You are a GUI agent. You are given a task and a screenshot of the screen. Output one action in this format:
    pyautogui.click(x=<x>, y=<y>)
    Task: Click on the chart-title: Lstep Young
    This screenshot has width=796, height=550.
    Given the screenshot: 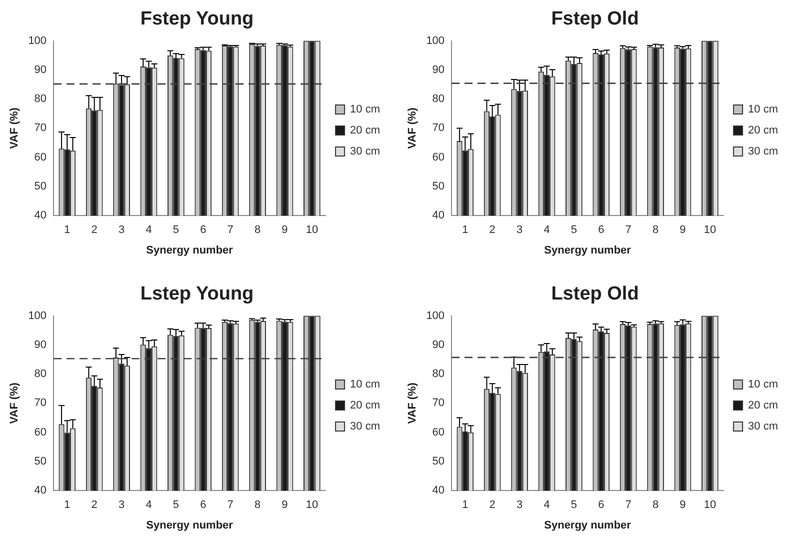 What is the action you would take?
    pyautogui.click(x=197, y=294)
    